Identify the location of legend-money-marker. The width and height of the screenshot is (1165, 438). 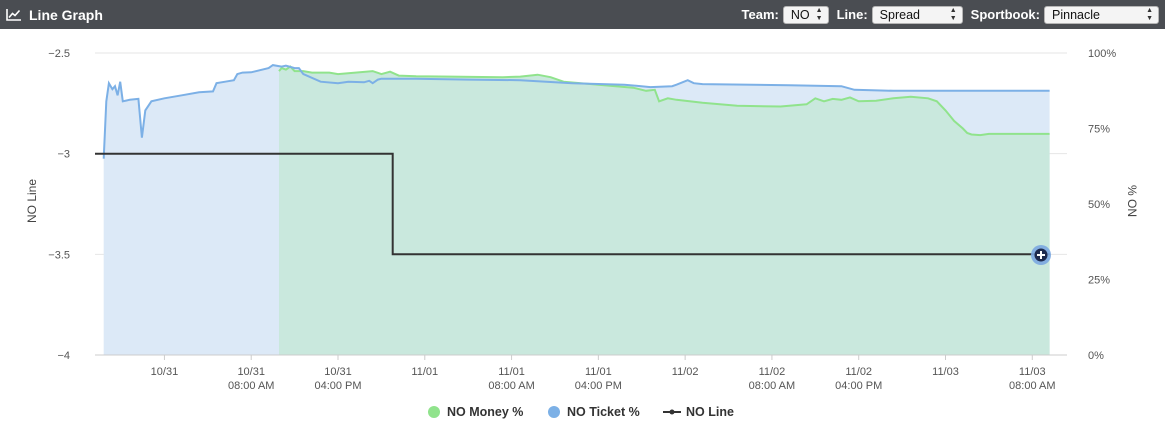
(434, 412).